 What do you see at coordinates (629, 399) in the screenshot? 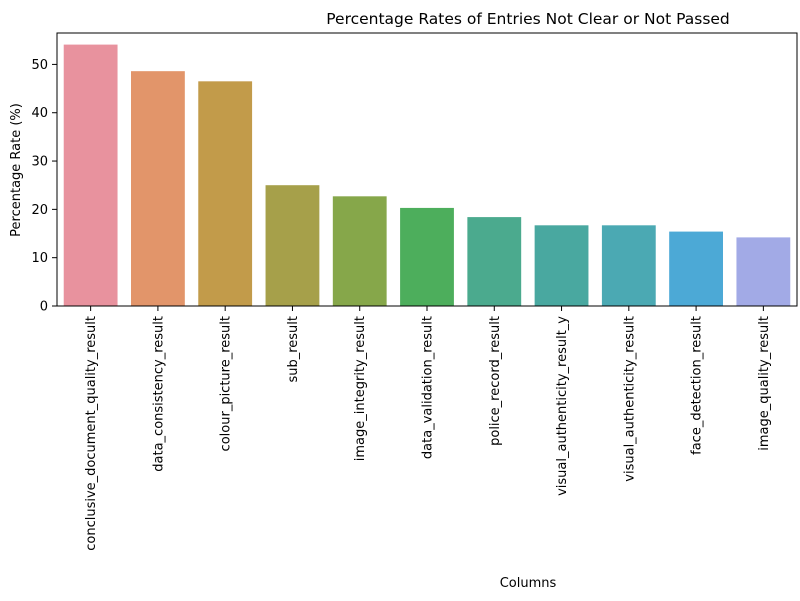
I see `x-tick-label-8: visual_authenticity_result` at bounding box center [629, 399].